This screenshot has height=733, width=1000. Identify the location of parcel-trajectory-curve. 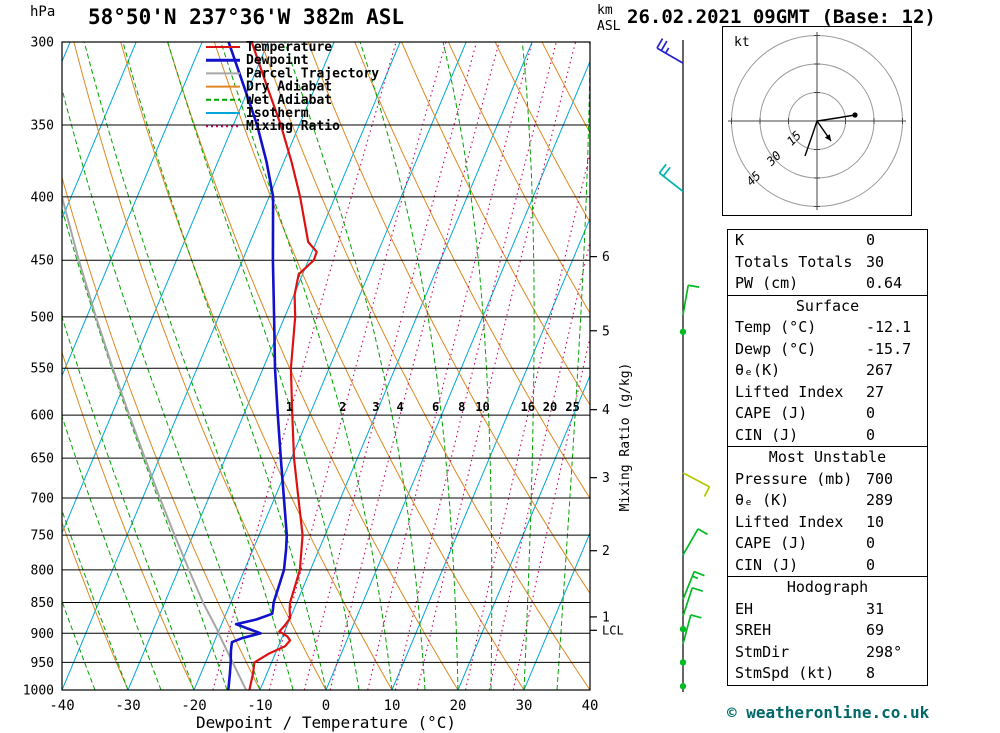
(154, 441).